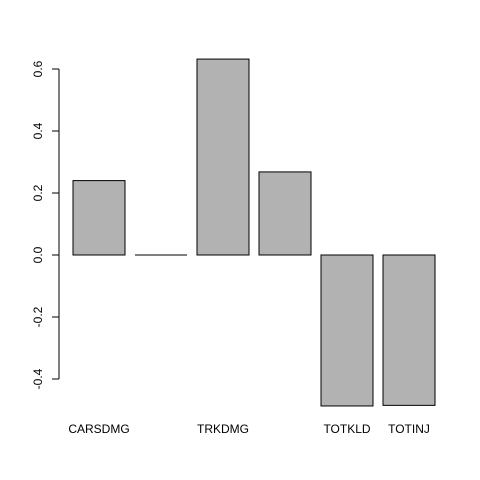 Image resolution: width=480 pixels, height=480 pixels. Describe the element at coordinates (38, 316) in the screenshot. I see `y-tick-label: -0.2` at that location.